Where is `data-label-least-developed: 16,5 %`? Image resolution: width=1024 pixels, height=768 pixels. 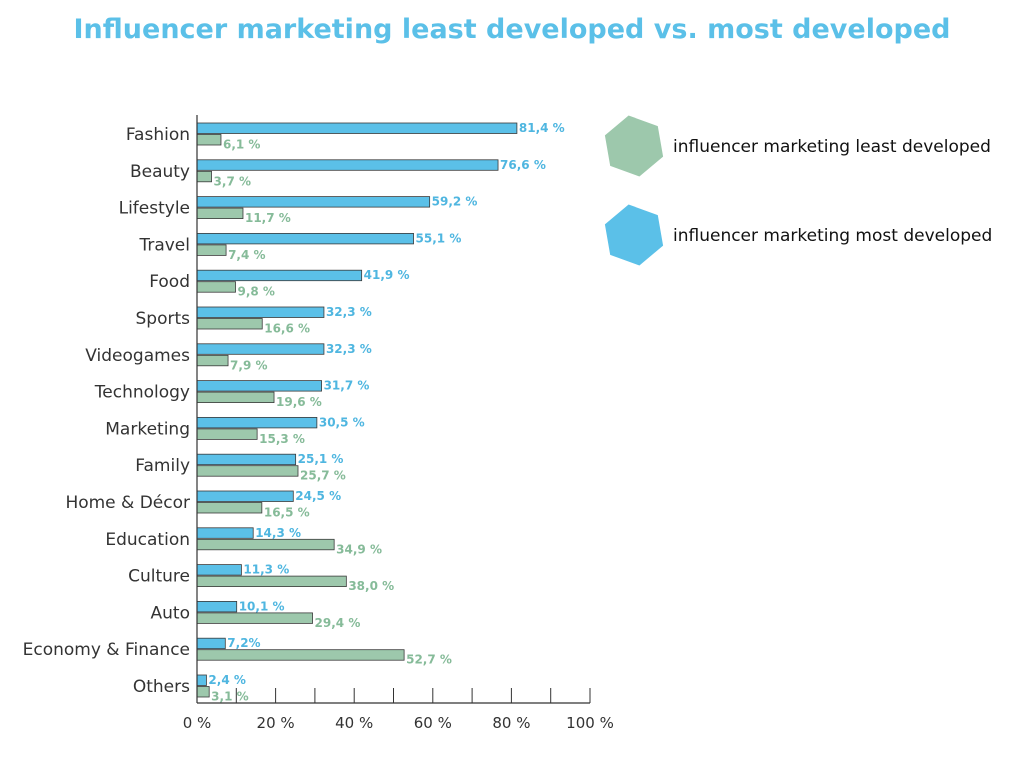 data-label-least-developed: 16,5 % is located at coordinates (287, 513).